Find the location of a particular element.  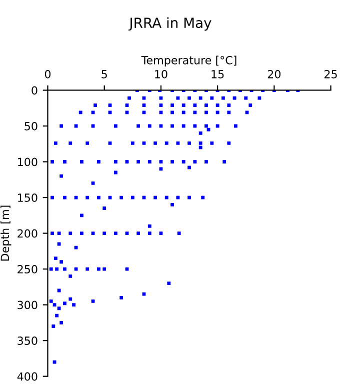

x-tick-label: 20 is located at coordinates (274, 74).